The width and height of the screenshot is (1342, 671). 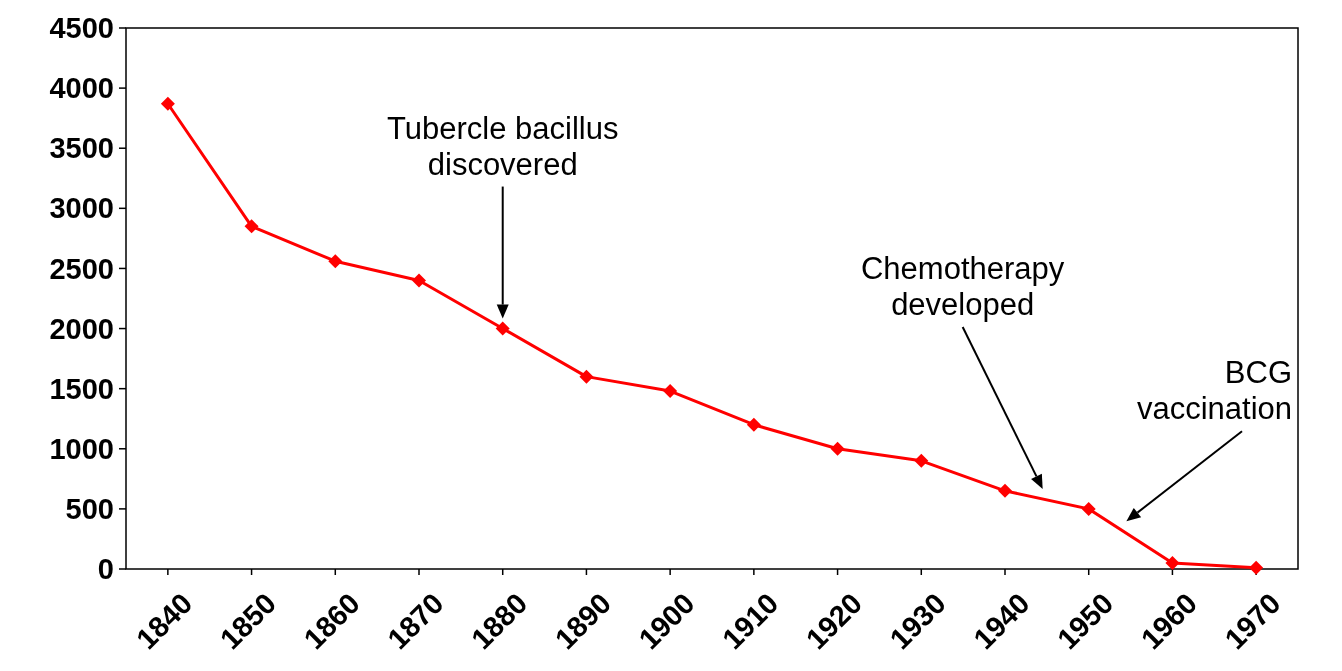 What do you see at coordinates (81, 388) in the screenshot?
I see `y-tick-label: 1500` at bounding box center [81, 388].